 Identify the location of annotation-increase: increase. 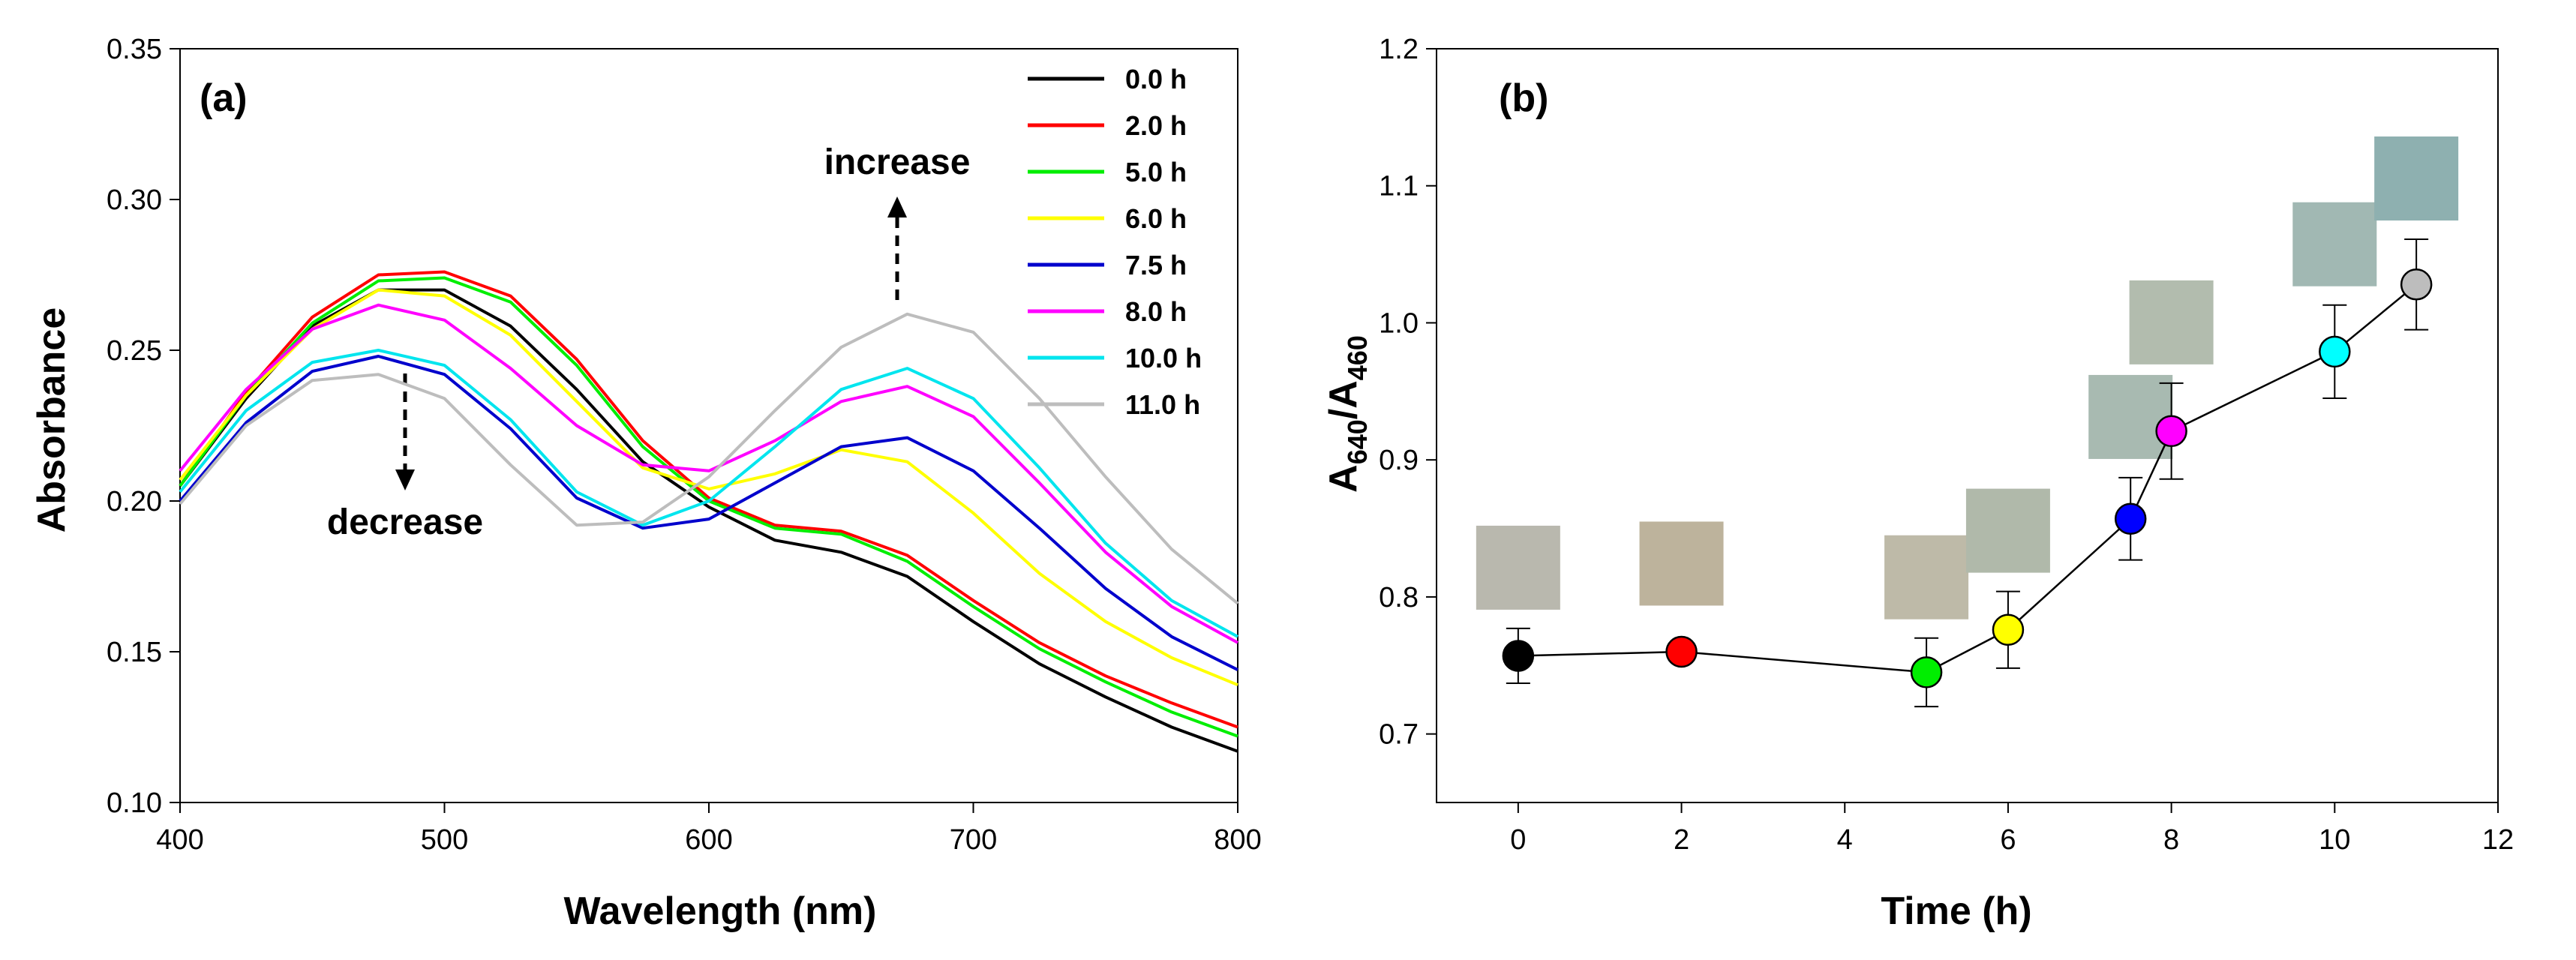
(897, 162).